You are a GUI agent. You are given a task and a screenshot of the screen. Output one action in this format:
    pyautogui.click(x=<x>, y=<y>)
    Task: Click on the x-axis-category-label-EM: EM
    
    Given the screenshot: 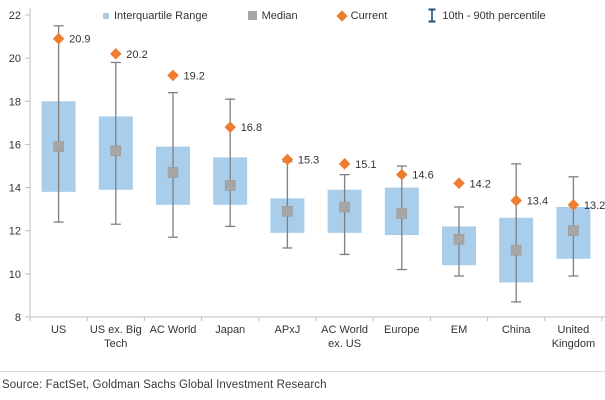 What is the action you would take?
    pyautogui.click(x=459, y=330)
    